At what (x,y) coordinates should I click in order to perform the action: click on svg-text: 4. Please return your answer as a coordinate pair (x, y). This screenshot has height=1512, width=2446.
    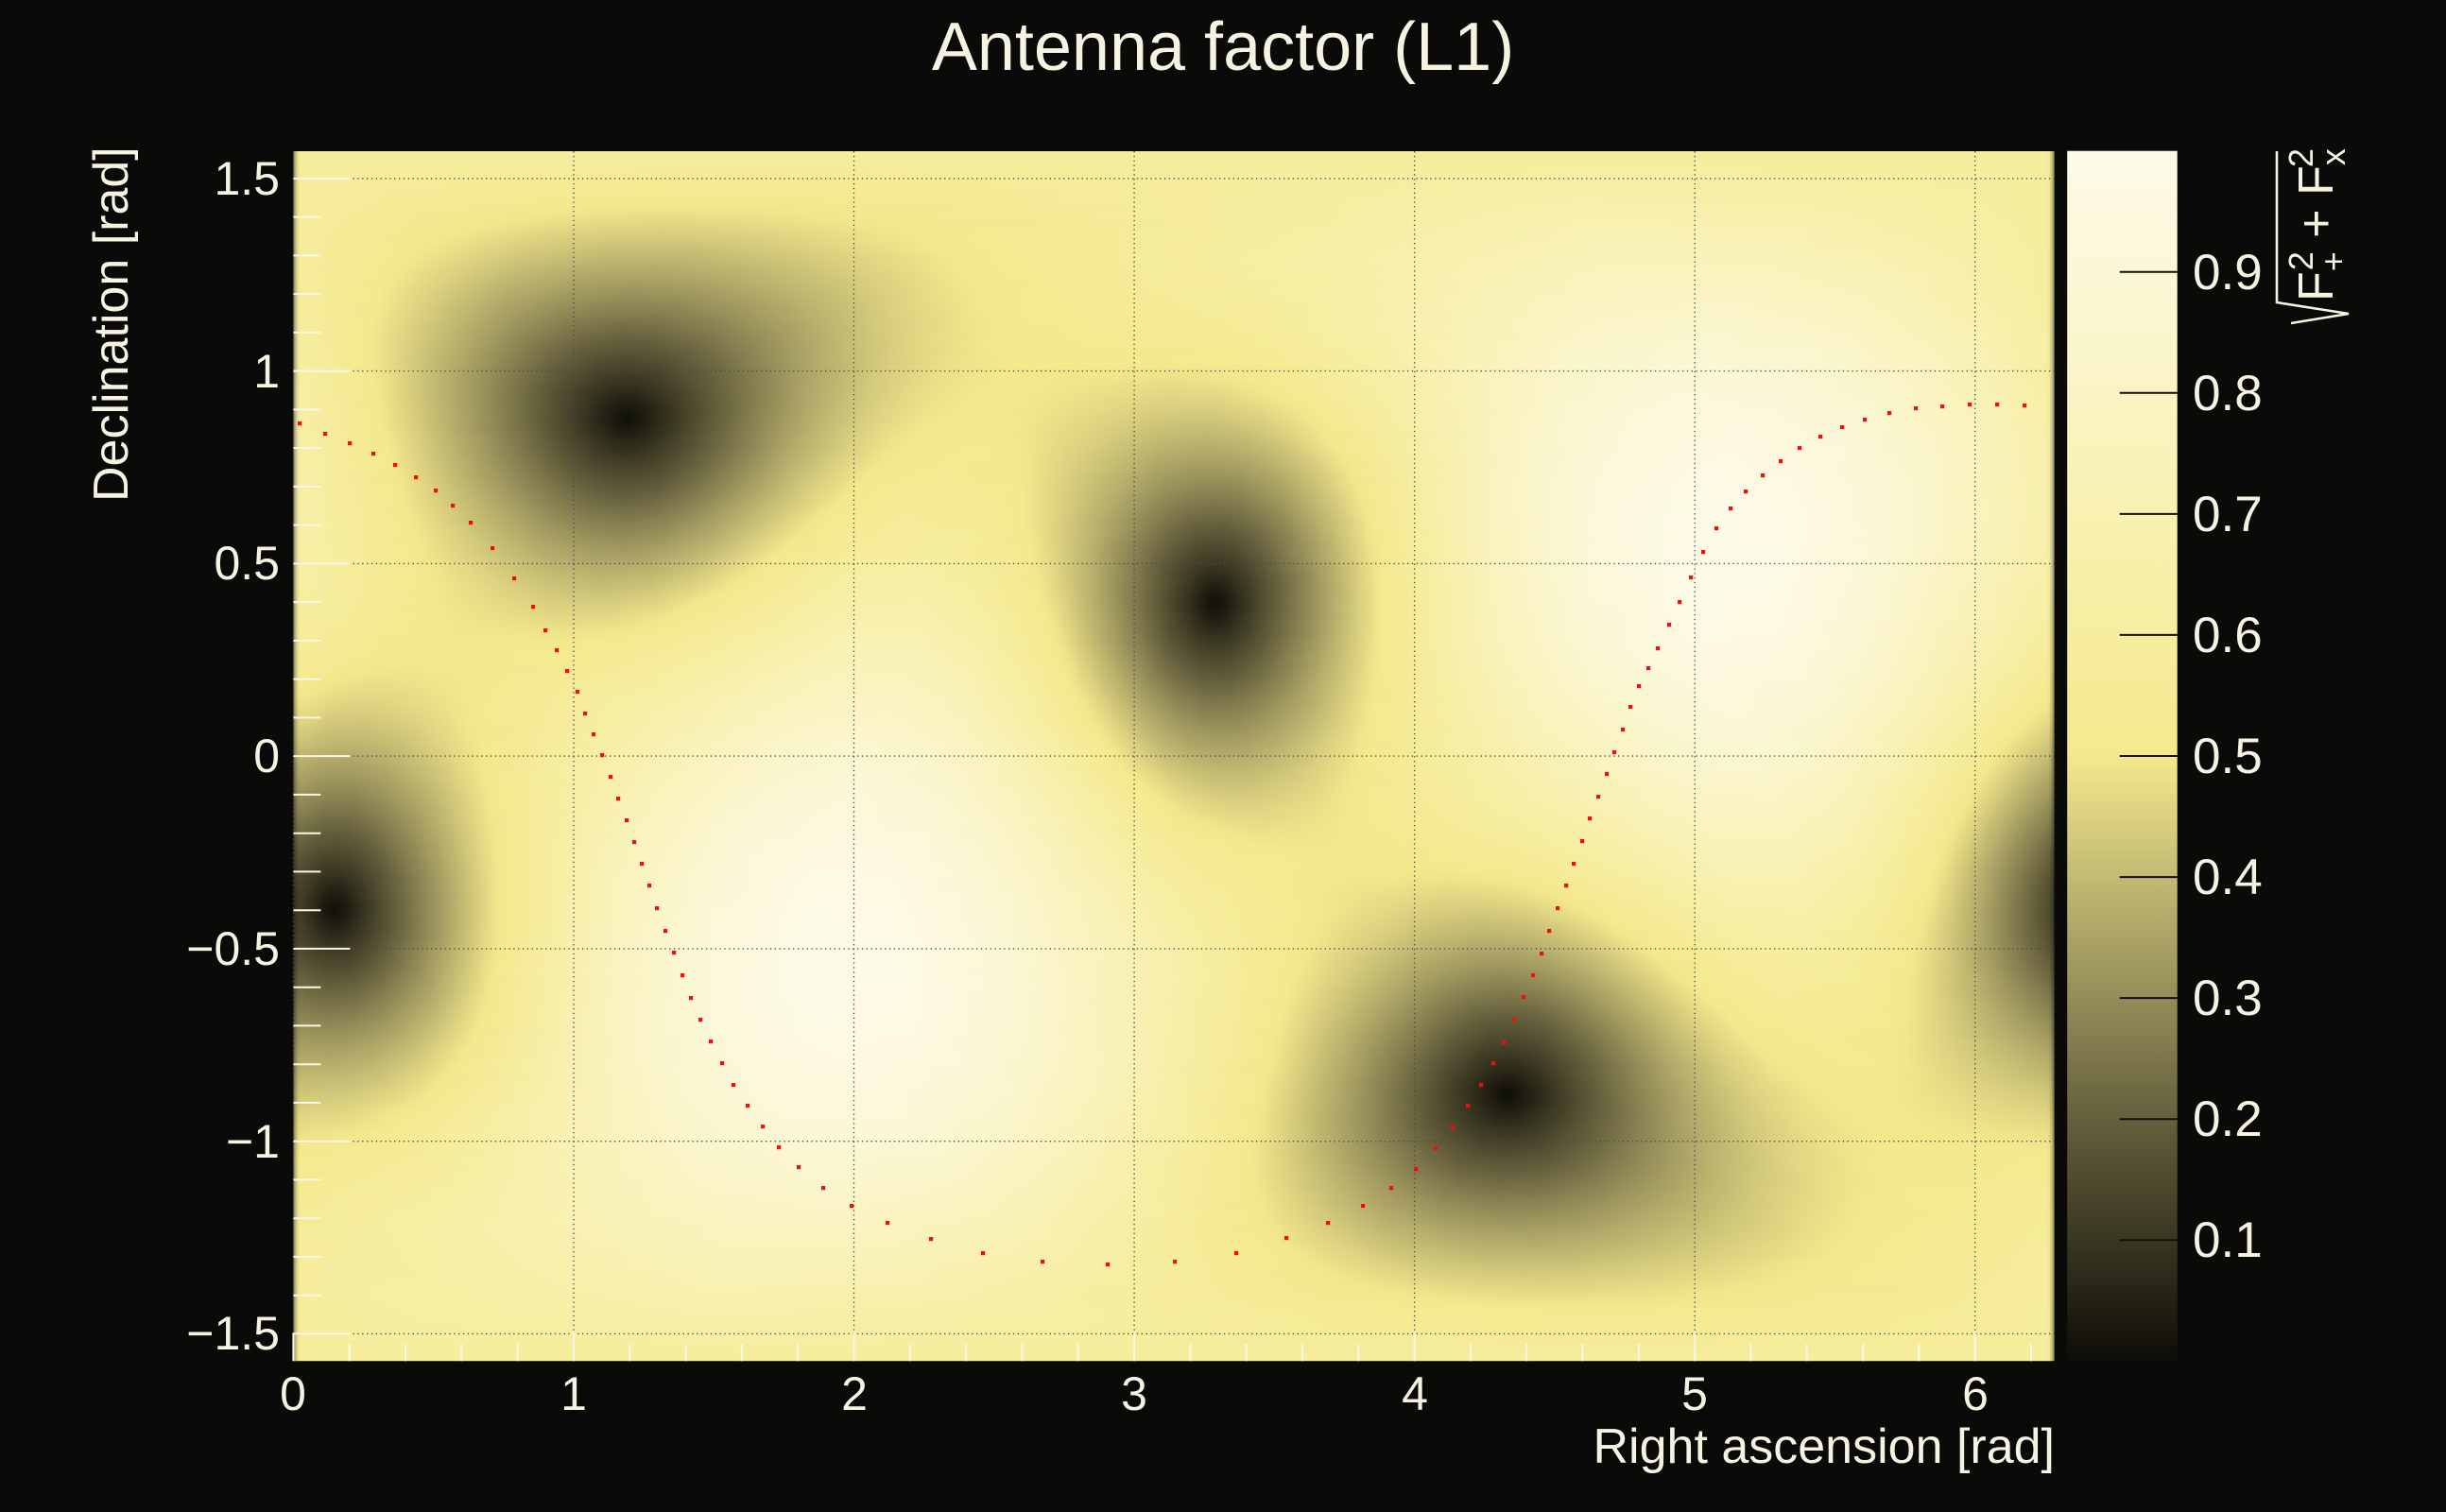
    Looking at the image, I should click on (1415, 1393).